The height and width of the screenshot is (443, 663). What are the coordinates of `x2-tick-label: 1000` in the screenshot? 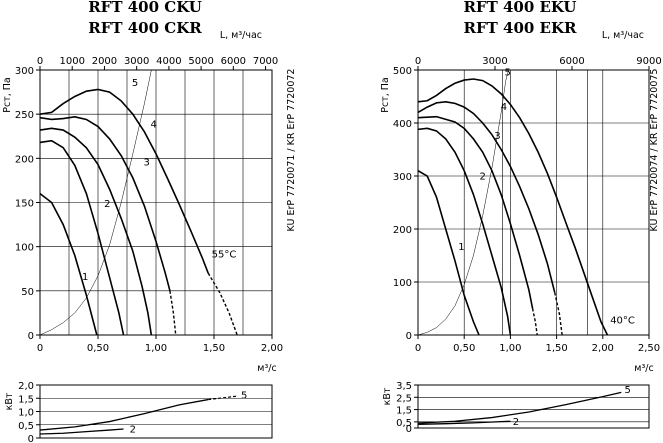 It's located at (71, 61).